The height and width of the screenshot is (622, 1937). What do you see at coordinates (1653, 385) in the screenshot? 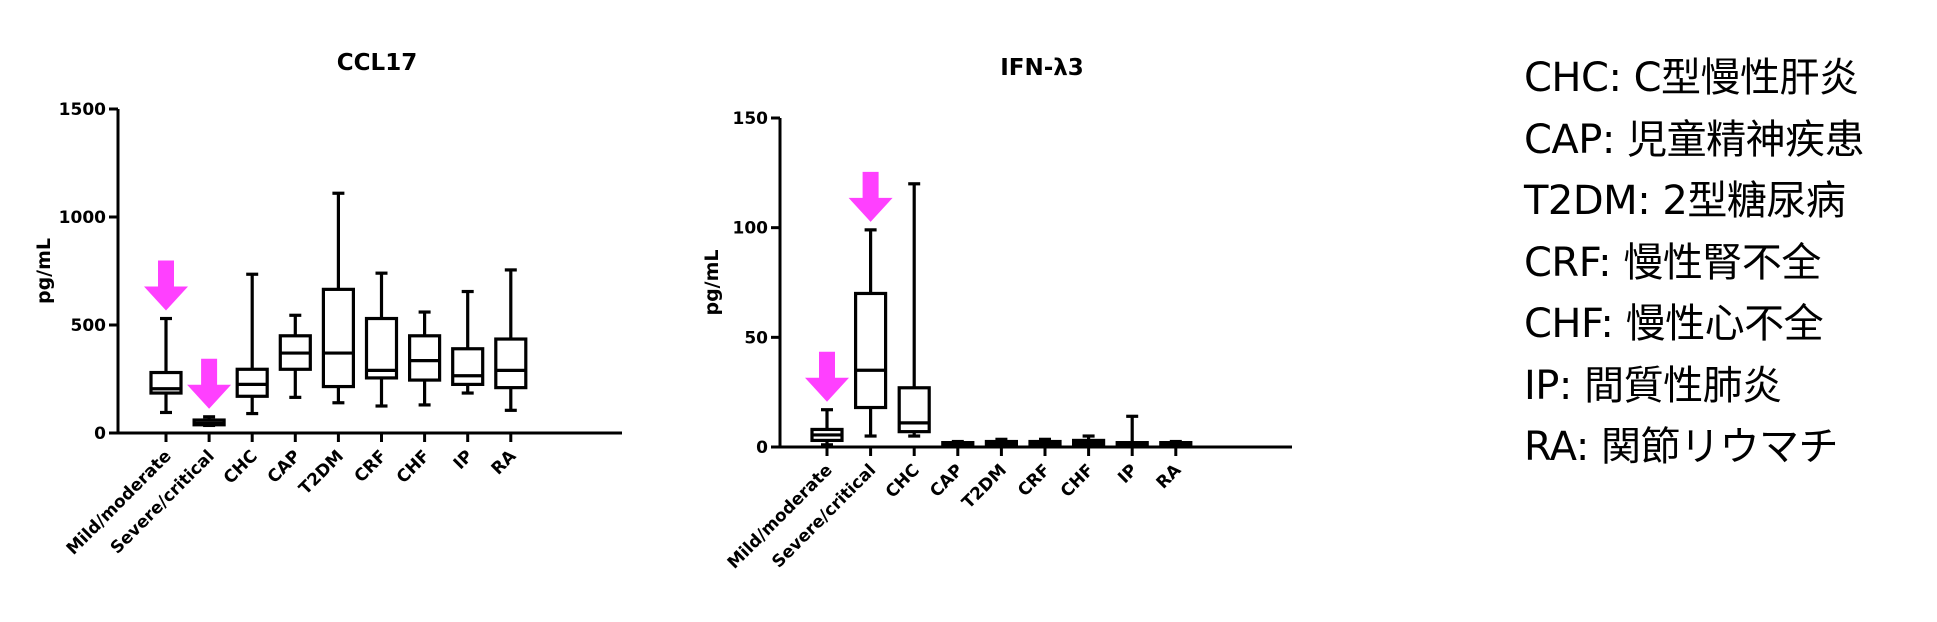
I see `legend-item-ip: IP: 間質性肺炎` at bounding box center [1653, 385].